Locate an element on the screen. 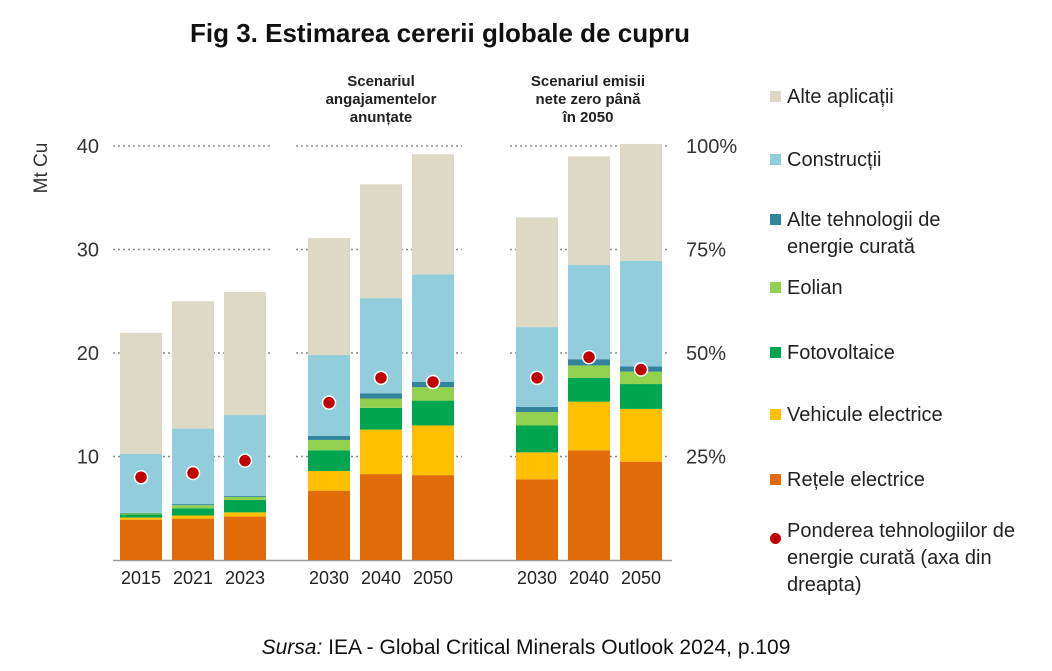  legend-item: Eolian is located at coordinates (806, 288).